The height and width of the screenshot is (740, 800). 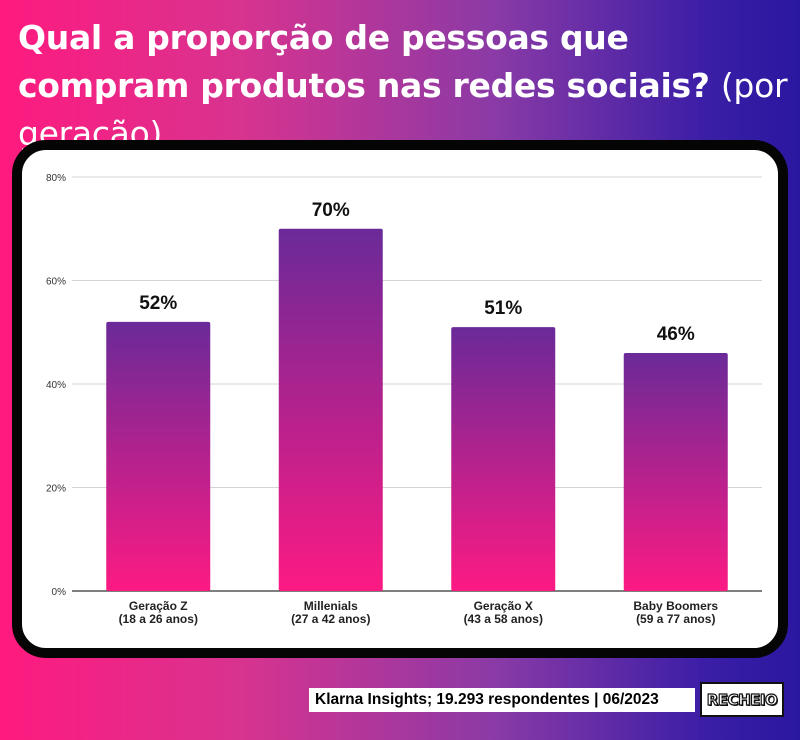 I want to click on logo-text: RECHEIO, so click(x=742, y=699).